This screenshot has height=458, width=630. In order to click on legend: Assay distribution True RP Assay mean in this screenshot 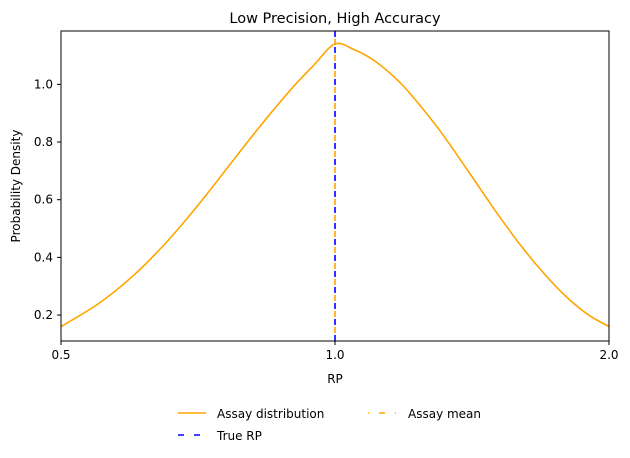, I will do `click(329, 425)`.